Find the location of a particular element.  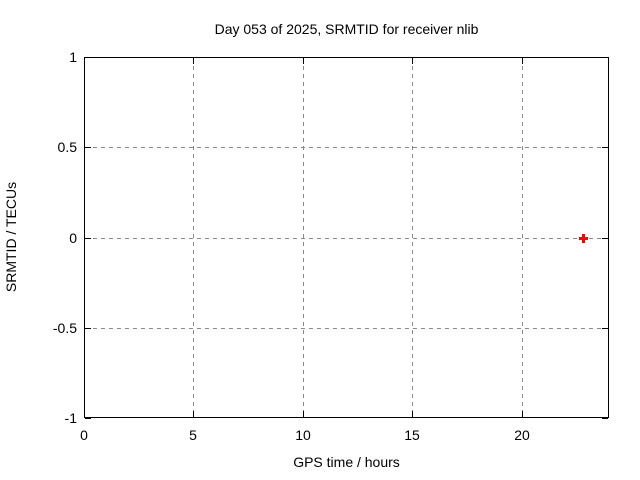

x-tick-label: 0 is located at coordinates (84, 435).